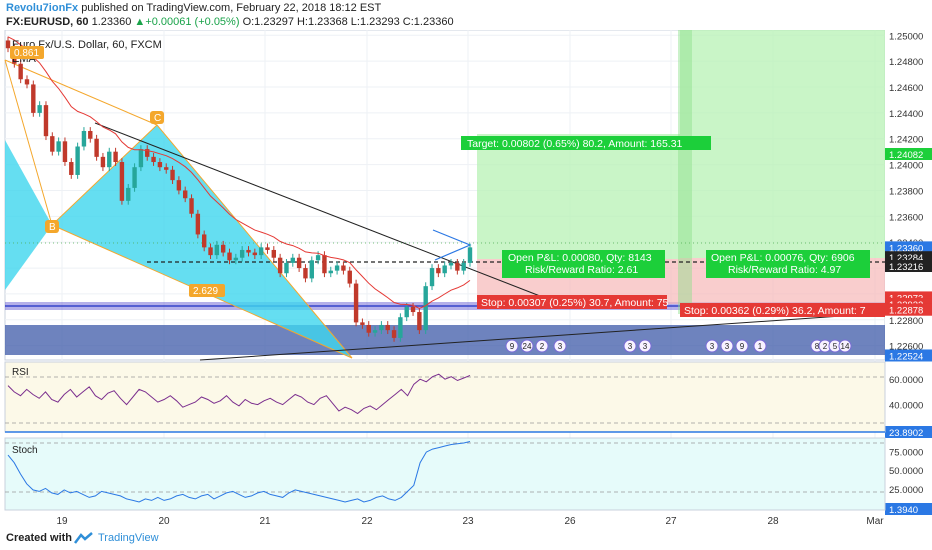  Describe the element at coordinates (906, 471) in the screenshot. I see `stoch-tick: 50.0000` at that location.